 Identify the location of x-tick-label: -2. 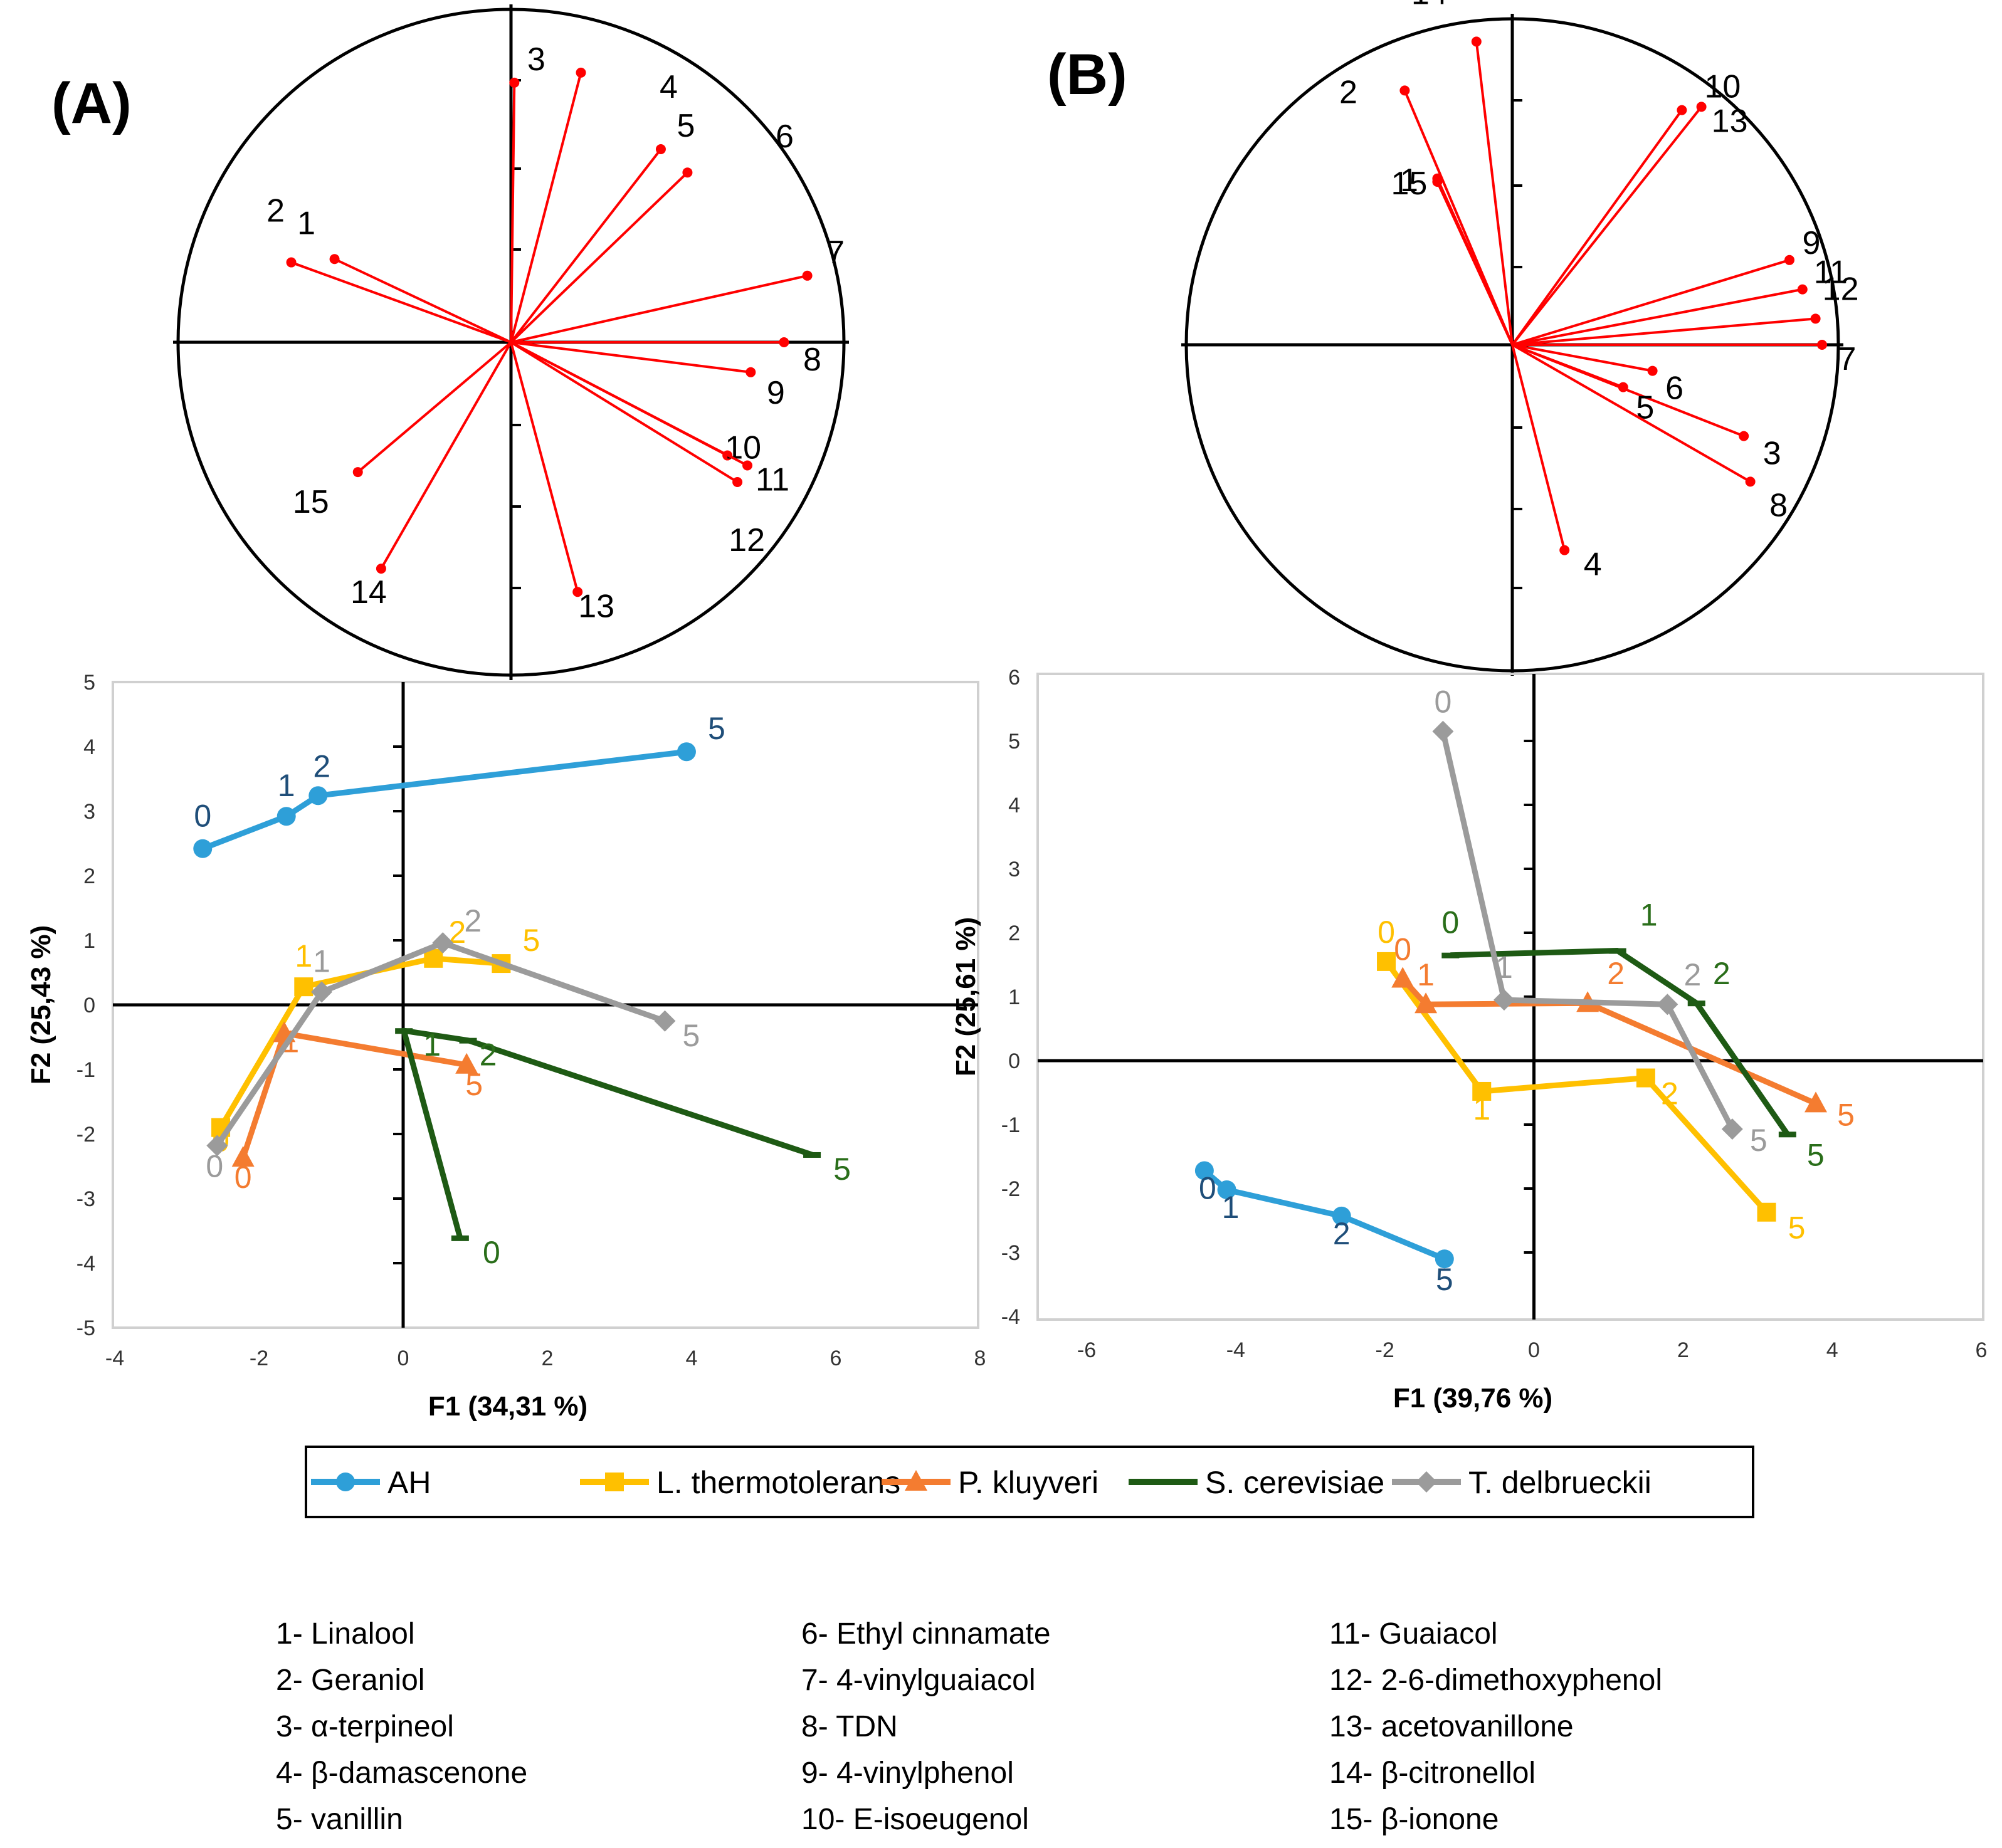
(259, 1359).